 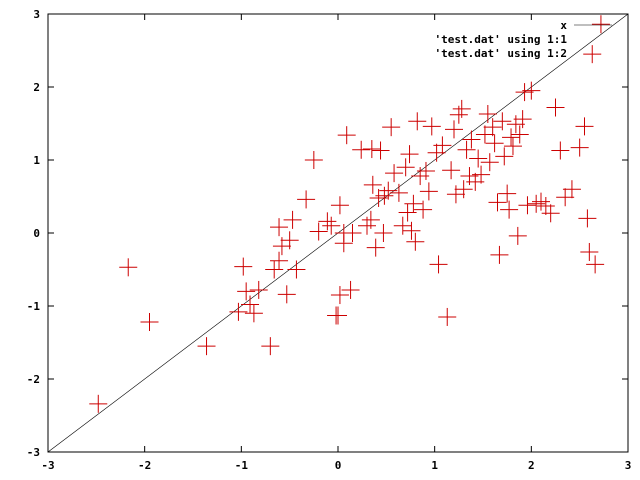 What do you see at coordinates (338, 465) in the screenshot?
I see `x-tick-label: 0` at bounding box center [338, 465].